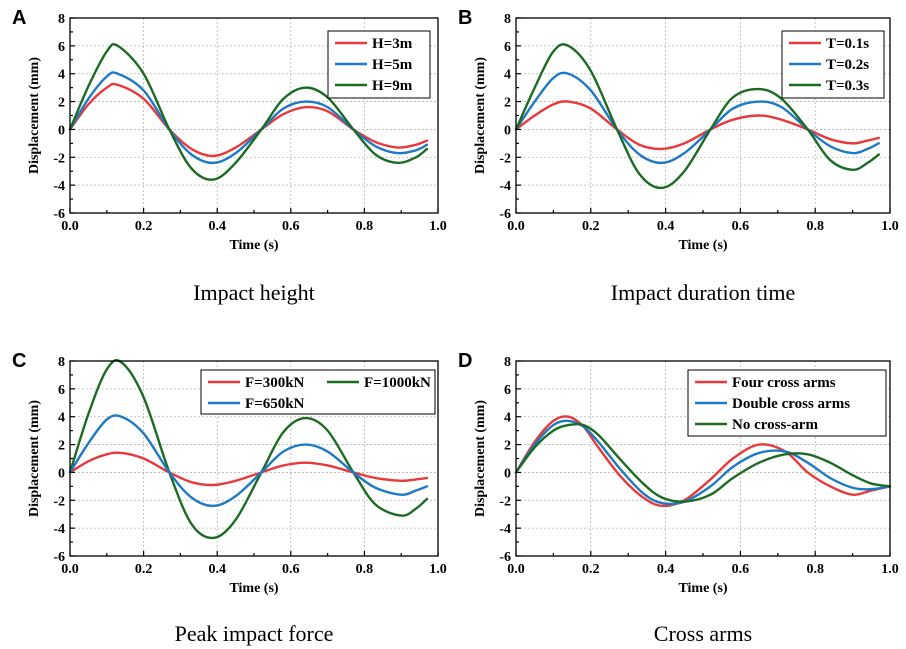 This screenshot has height=649, width=906. What do you see at coordinates (254, 633) in the screenshot?
I see `panel-caption: Peak impact force` at bounding box center [254, 633].